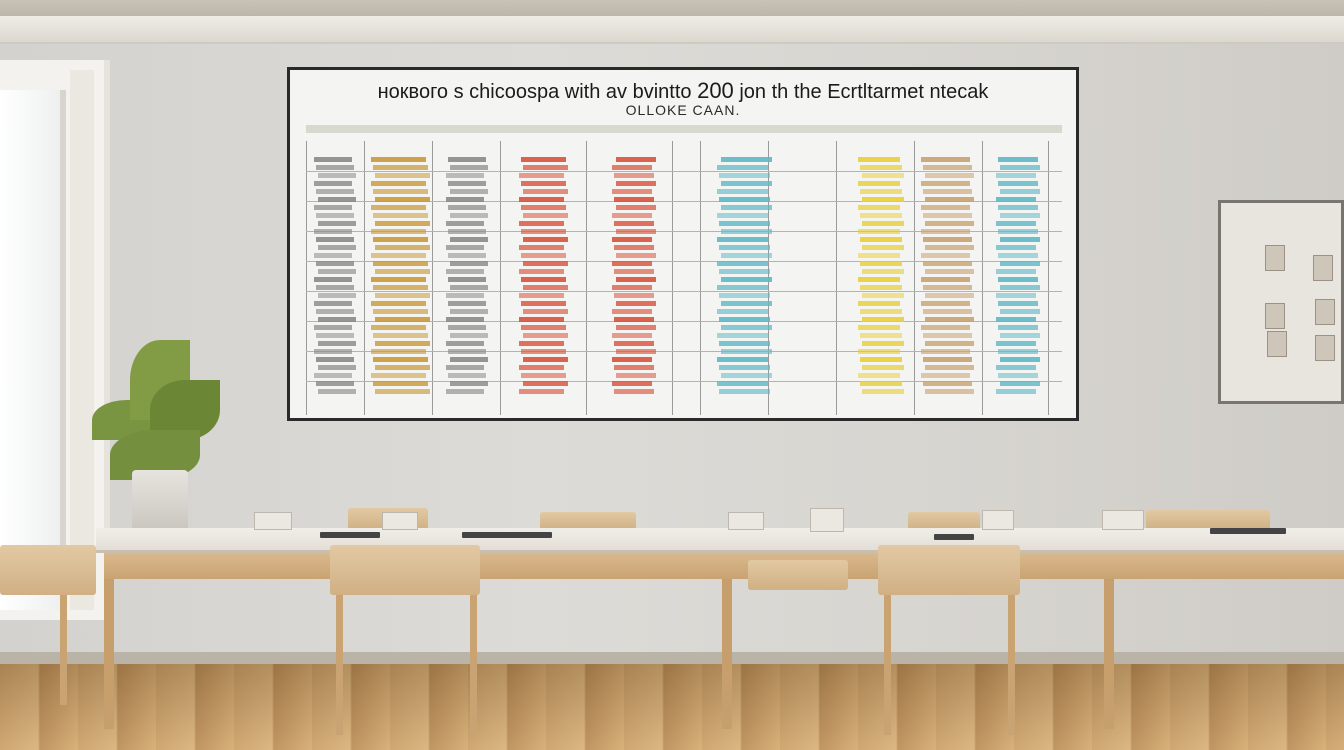 The image size is (1344, 750). I want to click on cornice-molding, so click(672, 30).